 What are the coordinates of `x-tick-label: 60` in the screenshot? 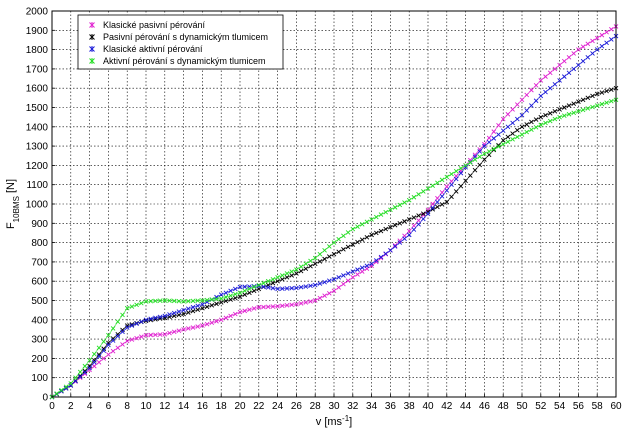 It's located at (616, 406).